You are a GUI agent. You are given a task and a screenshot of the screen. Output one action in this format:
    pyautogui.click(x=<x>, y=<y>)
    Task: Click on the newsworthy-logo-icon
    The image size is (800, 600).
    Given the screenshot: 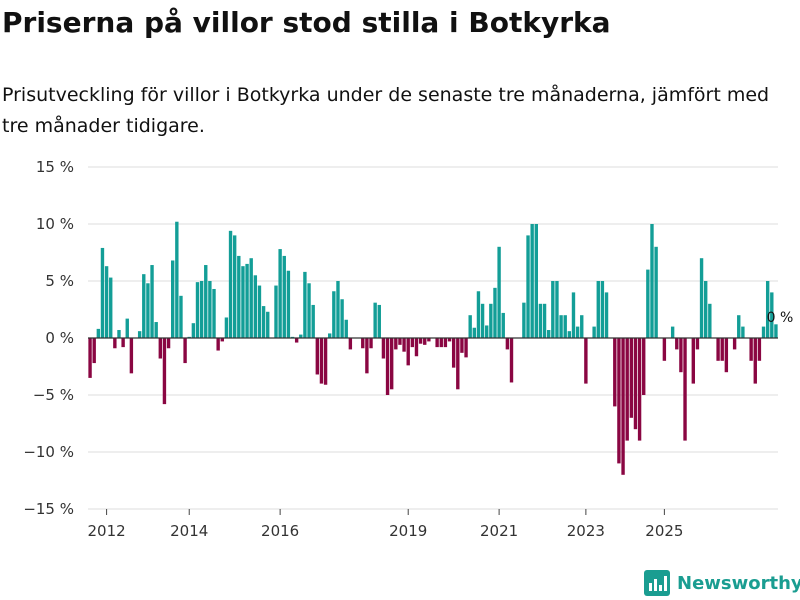 What is the action you would take?
    pyautogui.click(x=657, y=583)
    